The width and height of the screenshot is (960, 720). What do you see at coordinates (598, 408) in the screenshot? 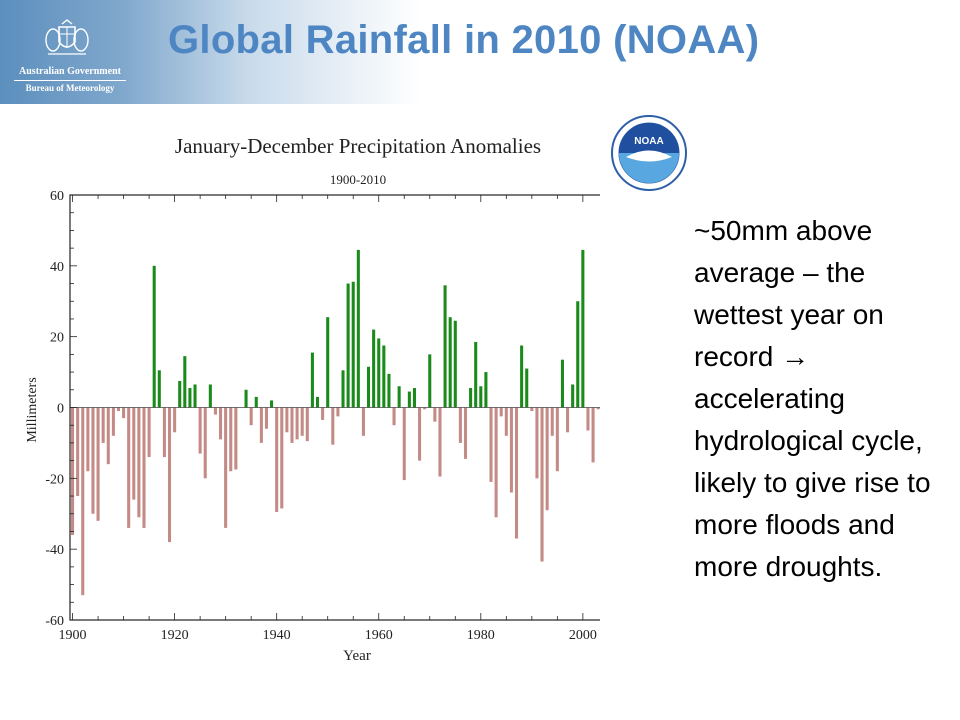
I see `bar-2003` at bounding box center [598, 408].